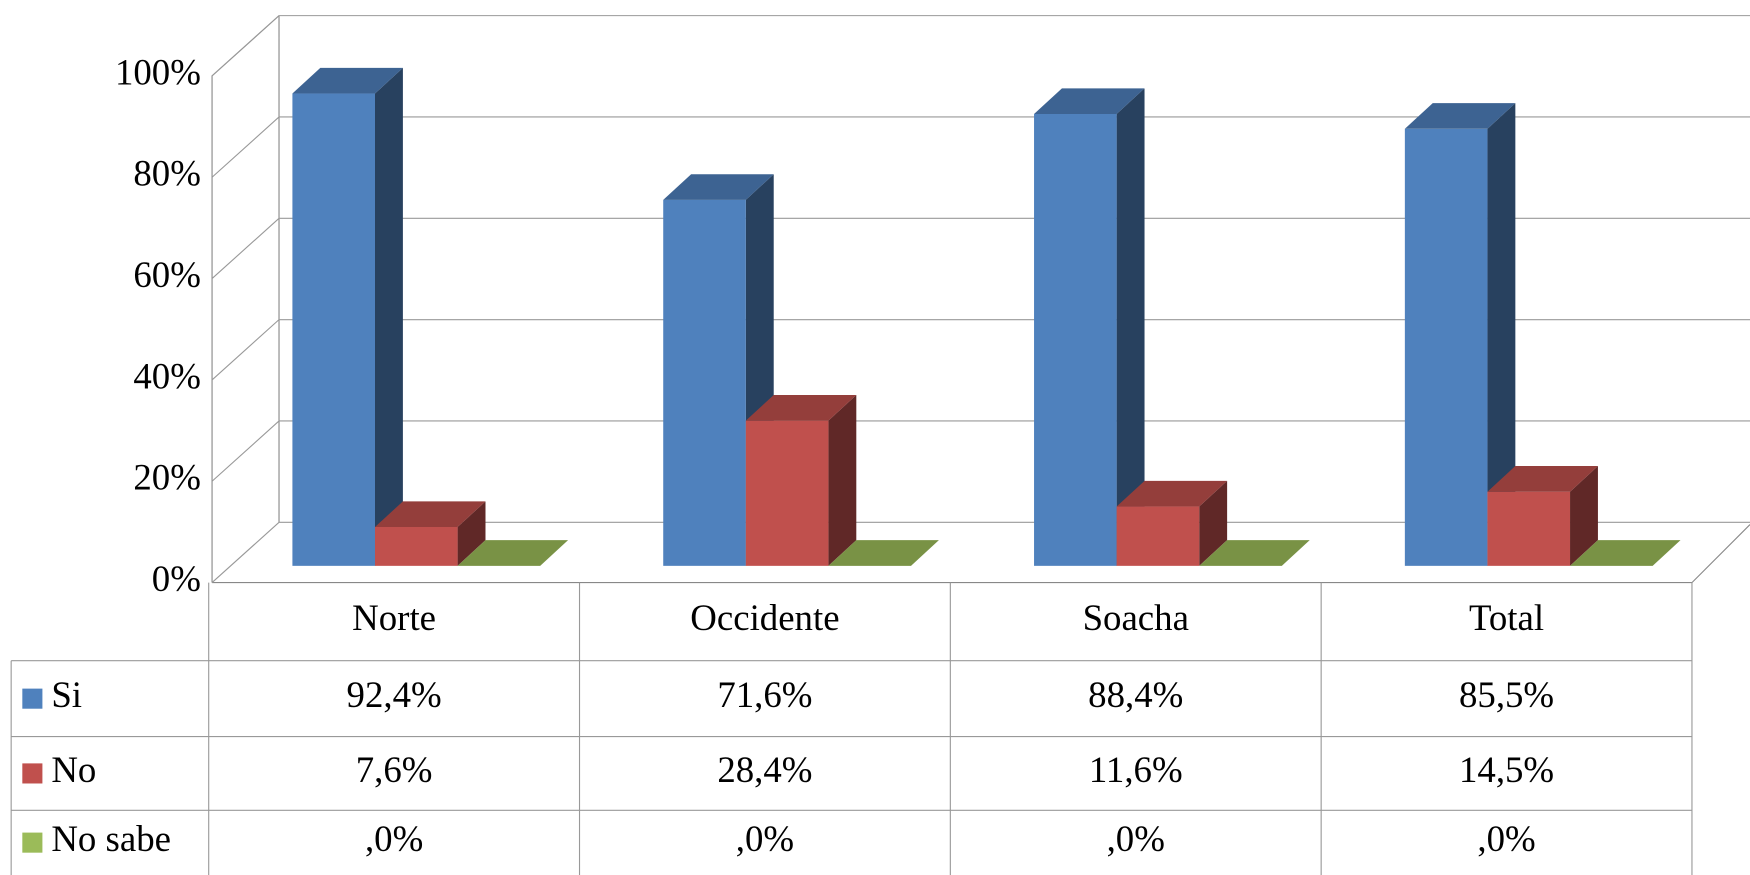 The height and width of the screenshot is (875, 1750). What do you see at coordinates (73, 769) in the screenshot?
I see `legend-label: No` at bounding box center [73, 769].